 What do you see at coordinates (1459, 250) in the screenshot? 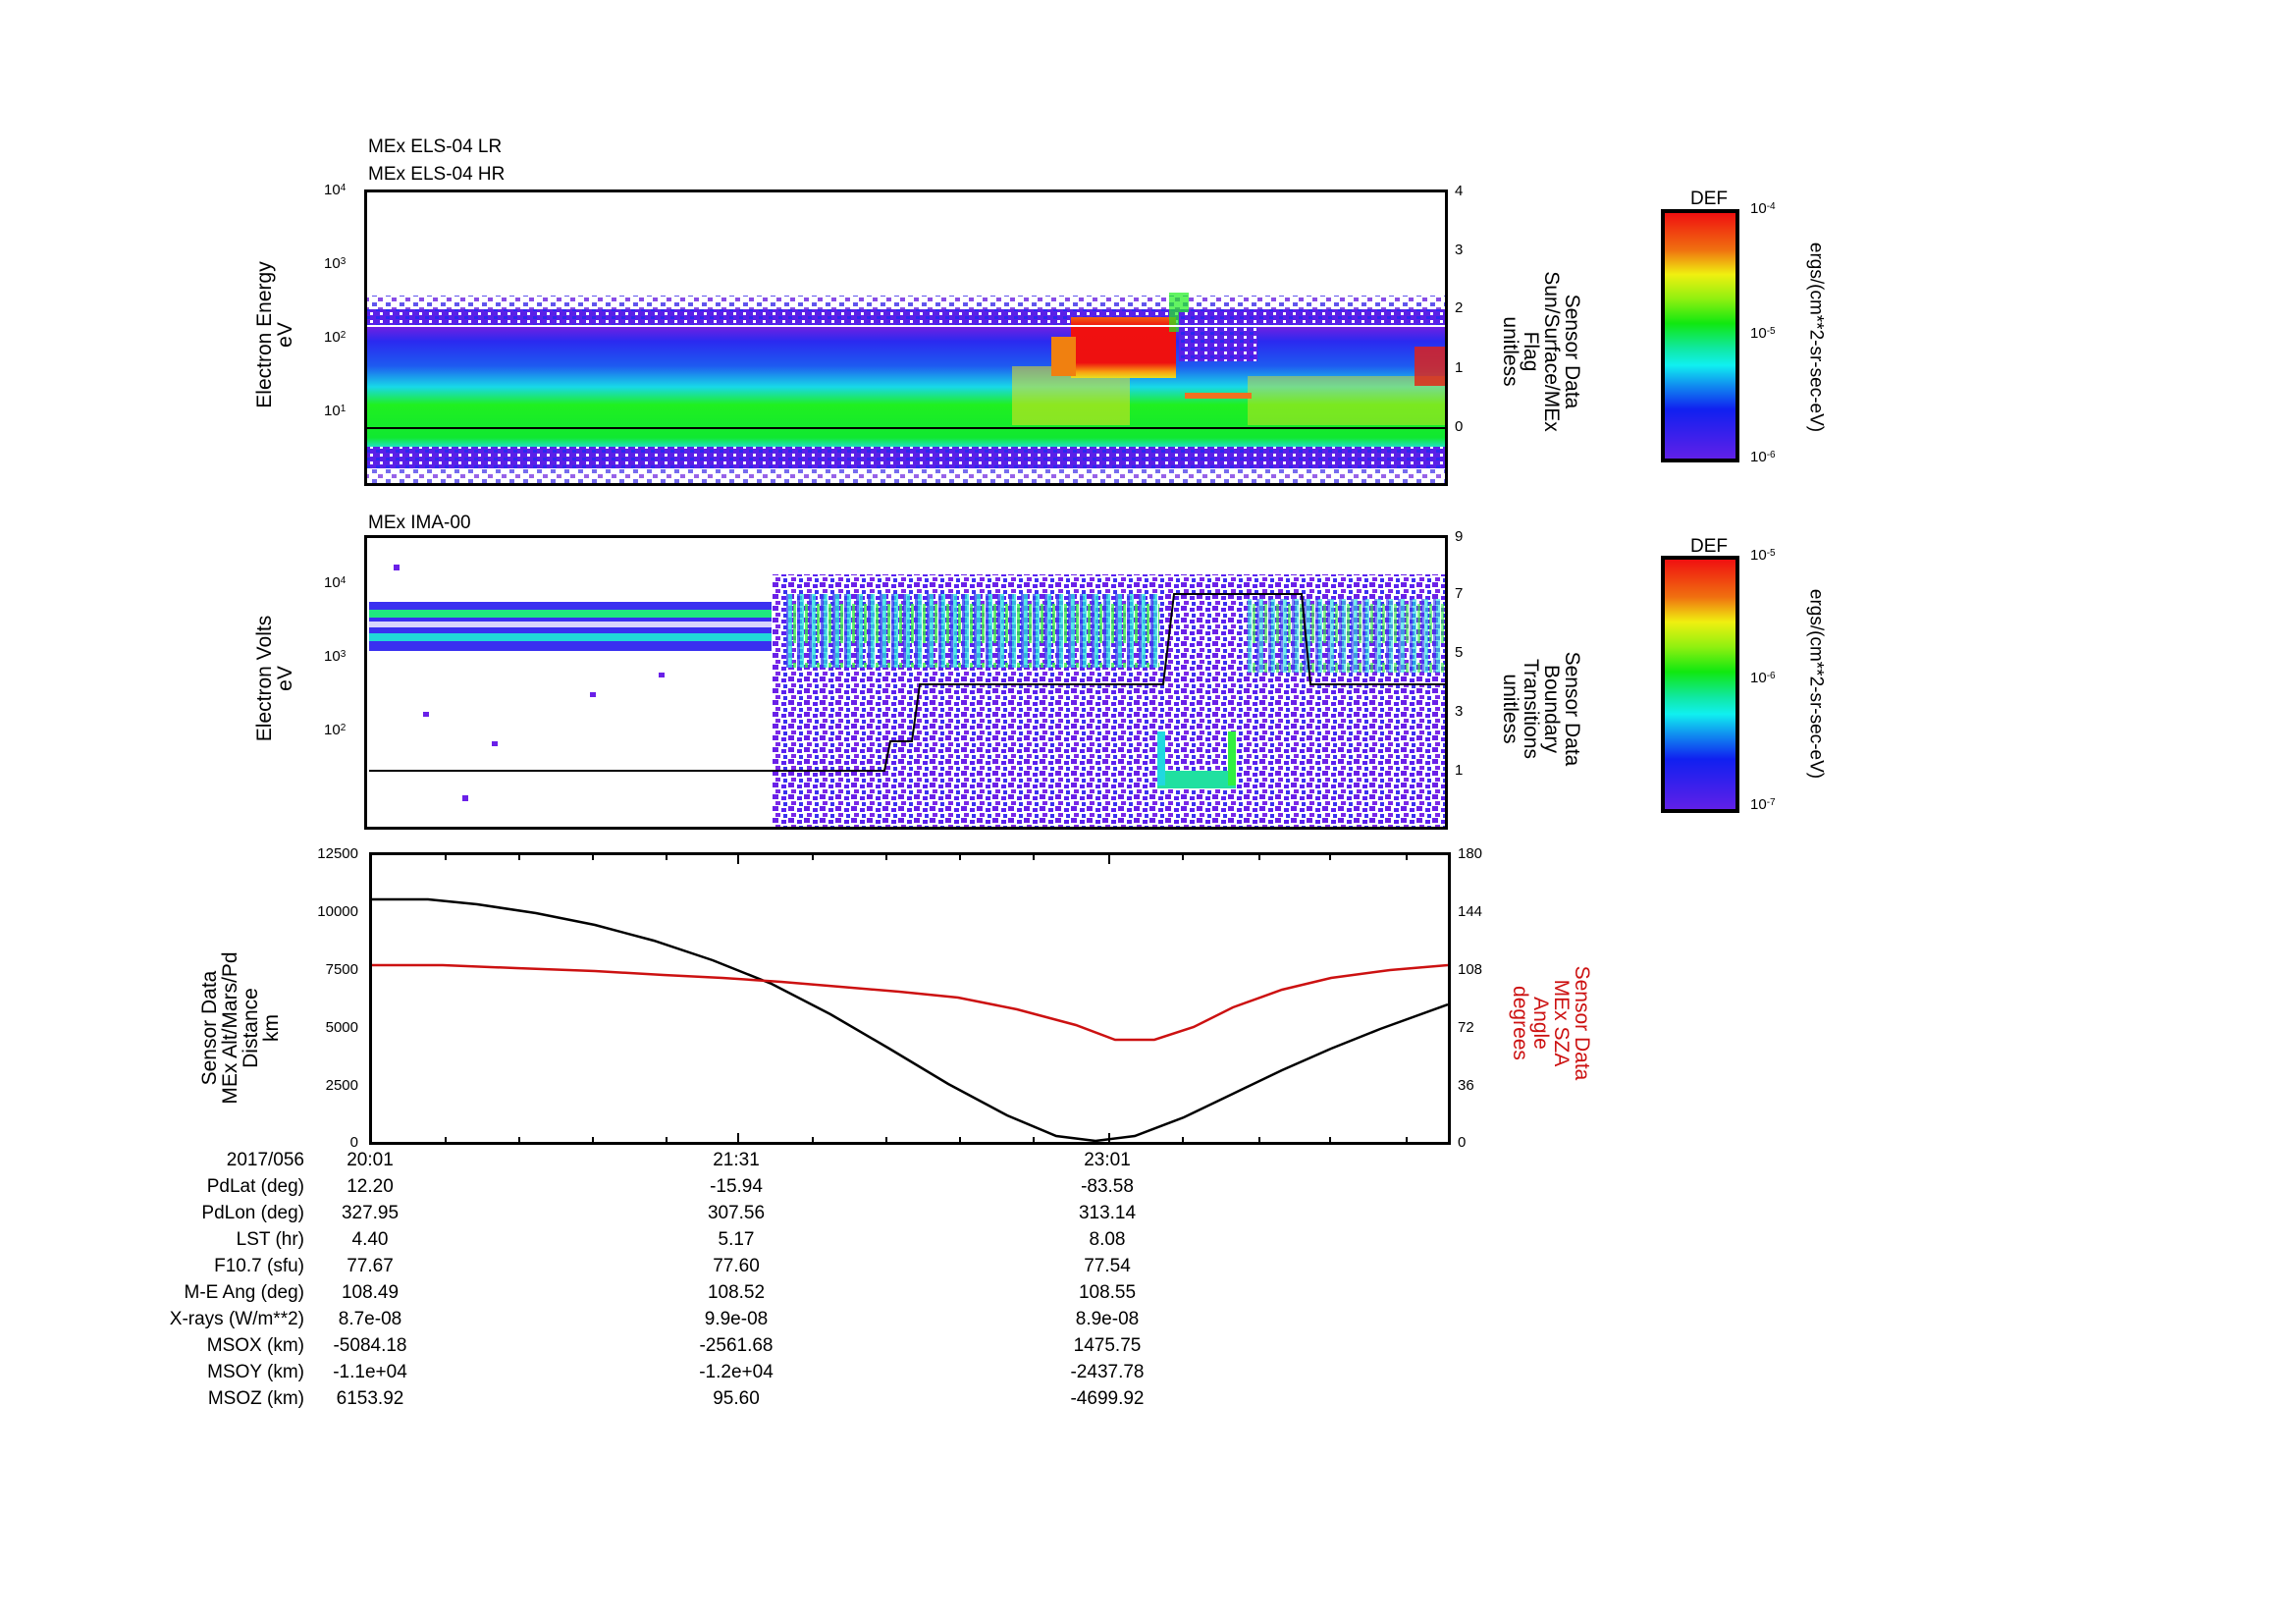
I see `els-rtick-3: 3` at bounding box center [1459, 250].